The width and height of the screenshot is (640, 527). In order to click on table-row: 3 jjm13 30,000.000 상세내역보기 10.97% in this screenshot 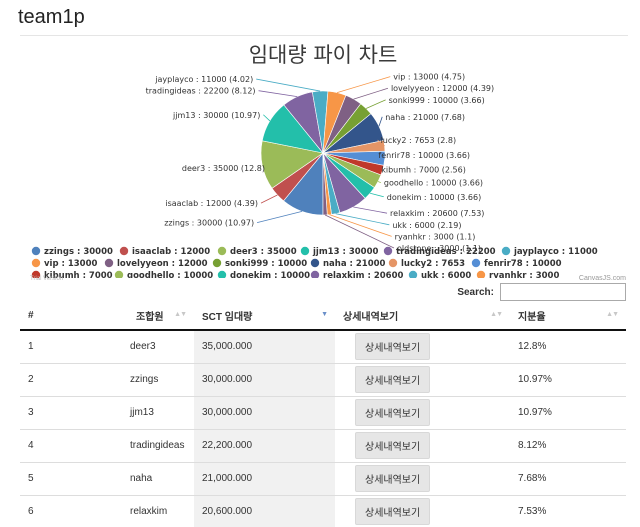, I will do `click(323, 413)`.